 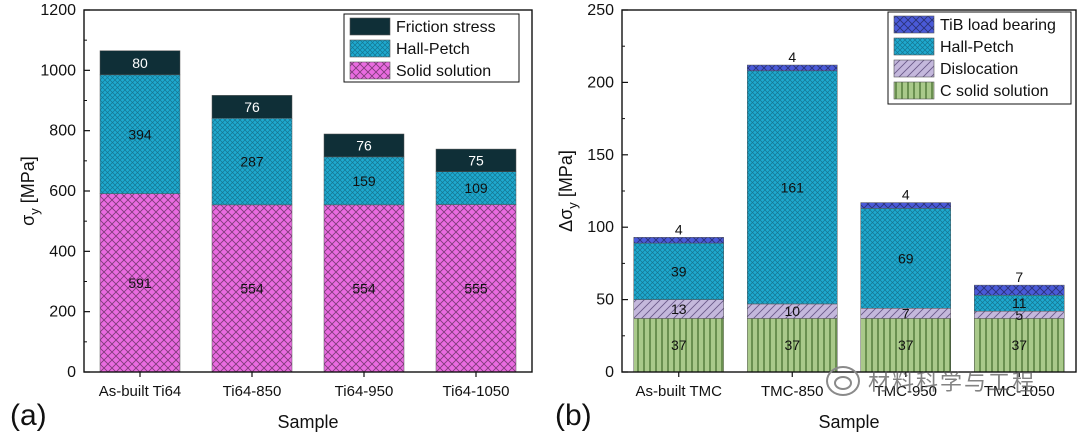 I want to click on data-label: 109, so click(x=476, y=188).